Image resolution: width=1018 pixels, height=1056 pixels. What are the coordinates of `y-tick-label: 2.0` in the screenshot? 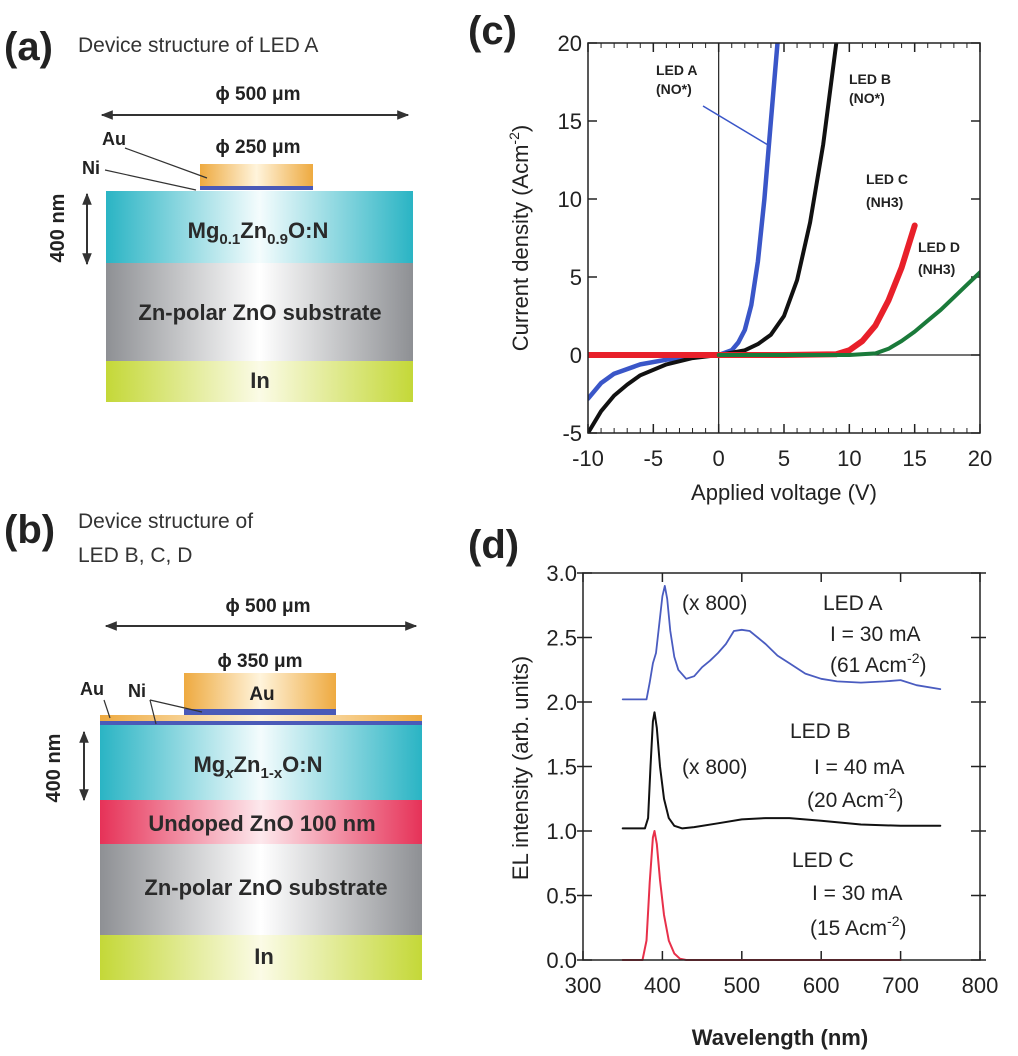 It's located at (561, 702).